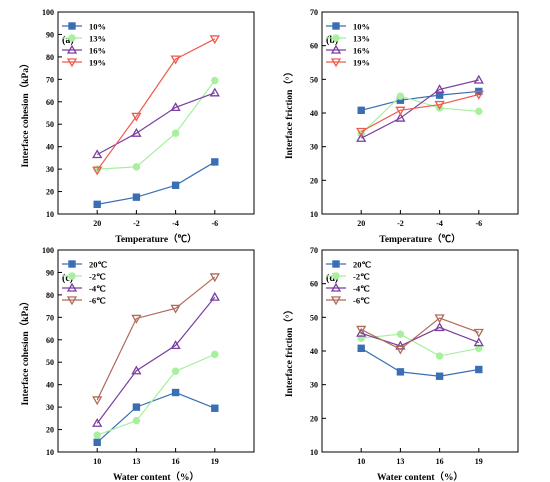  What do you see at coordinates (50, 362) in the screenshot?
I see `y-tick-label: 50` at bounding box center [50, 362].